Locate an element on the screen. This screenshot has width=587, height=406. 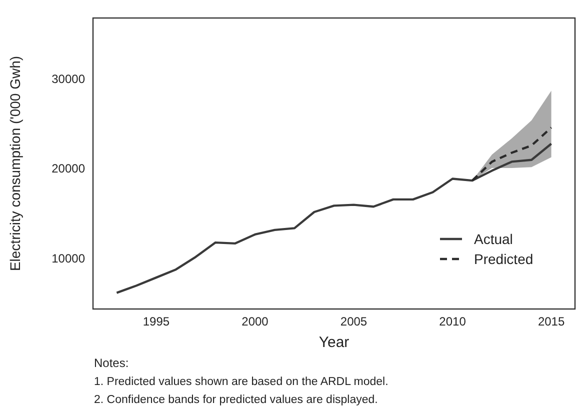
text: Notes: is located at coordinates (111, 363).